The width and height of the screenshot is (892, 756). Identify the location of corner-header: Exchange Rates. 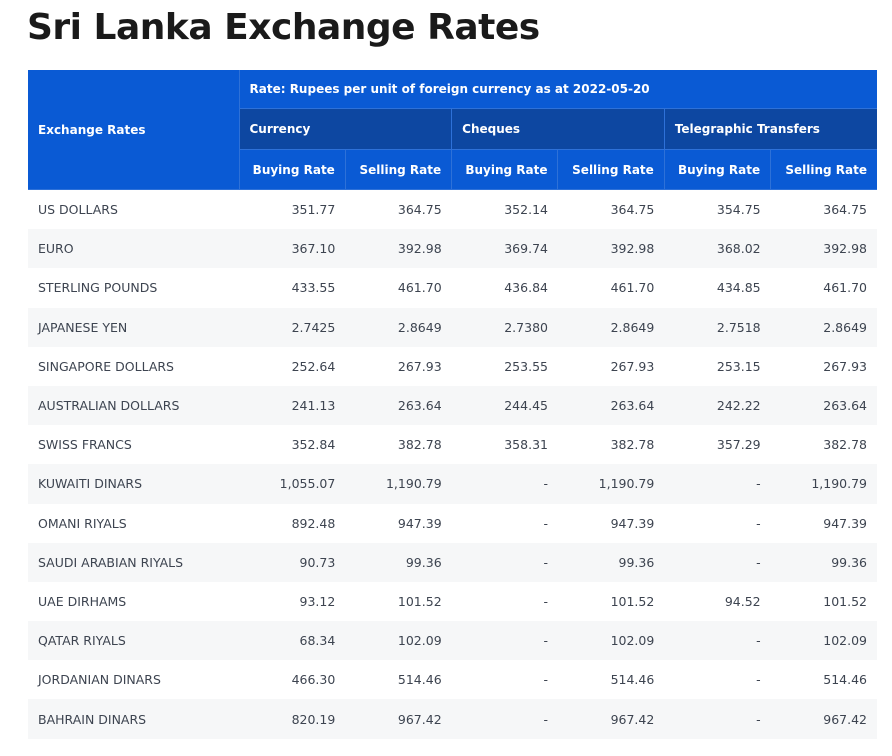
(133, 130).